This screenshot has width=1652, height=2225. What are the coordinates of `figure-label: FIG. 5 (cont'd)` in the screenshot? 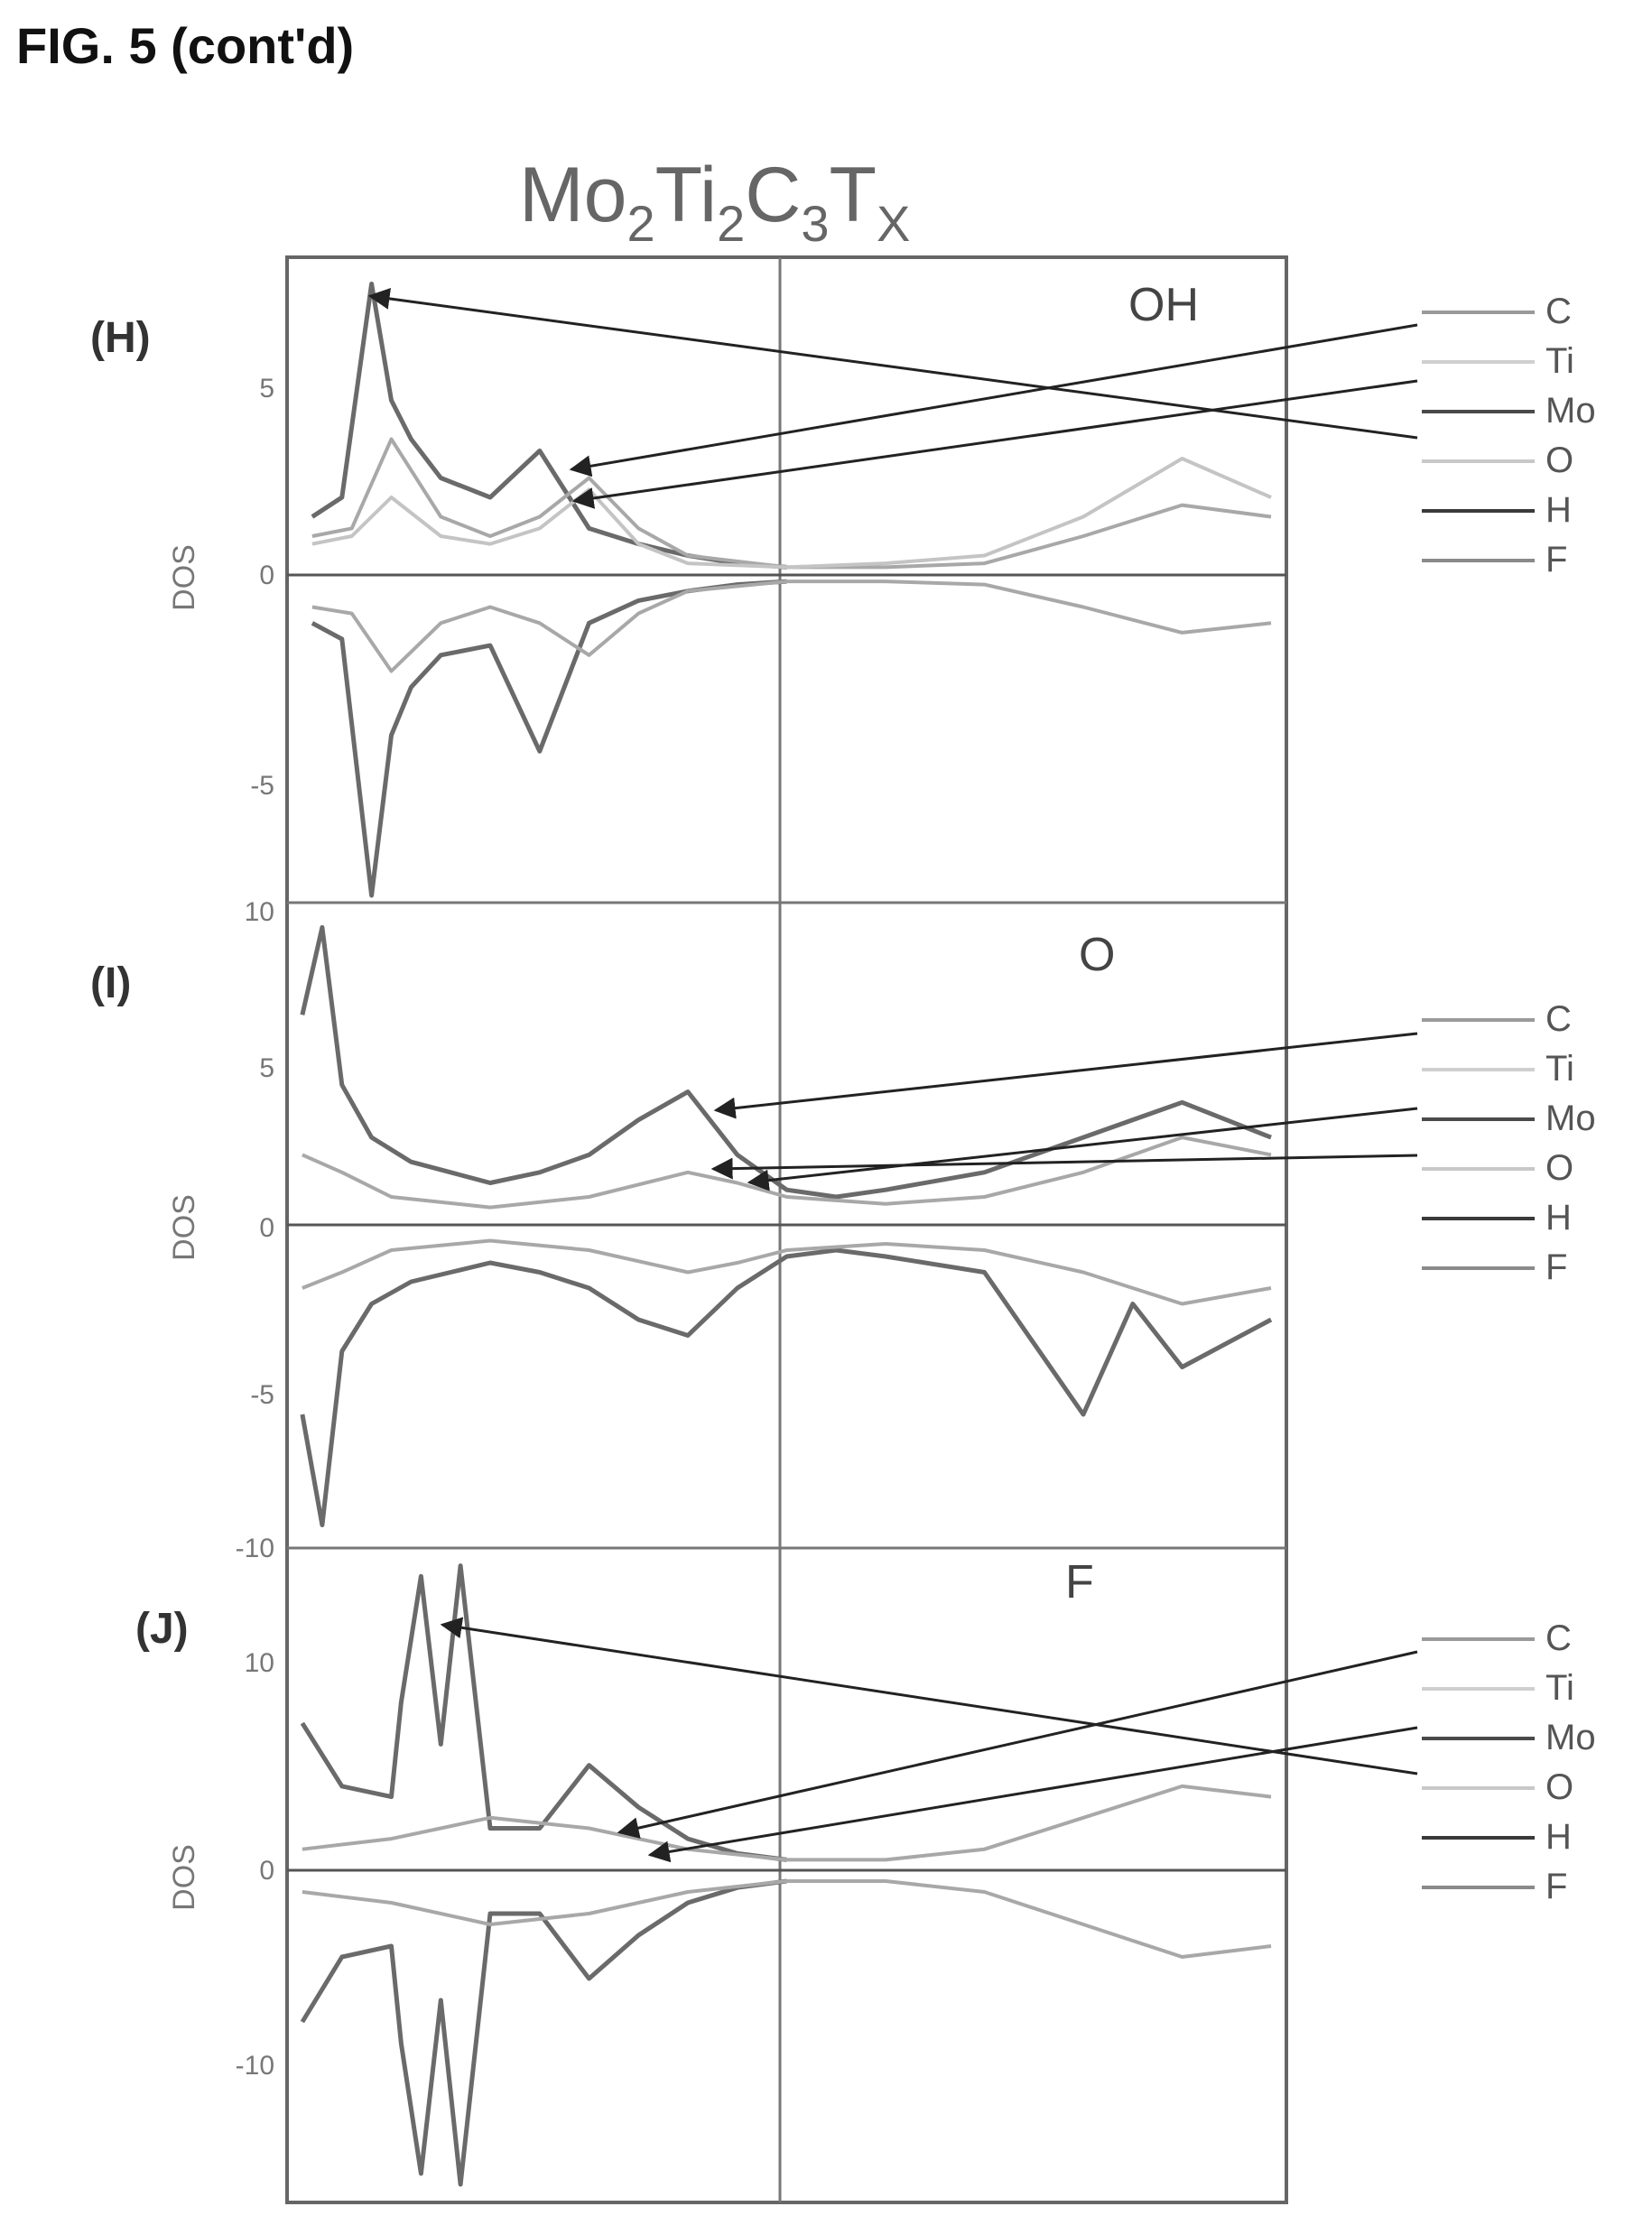 It's located at (185, 46).